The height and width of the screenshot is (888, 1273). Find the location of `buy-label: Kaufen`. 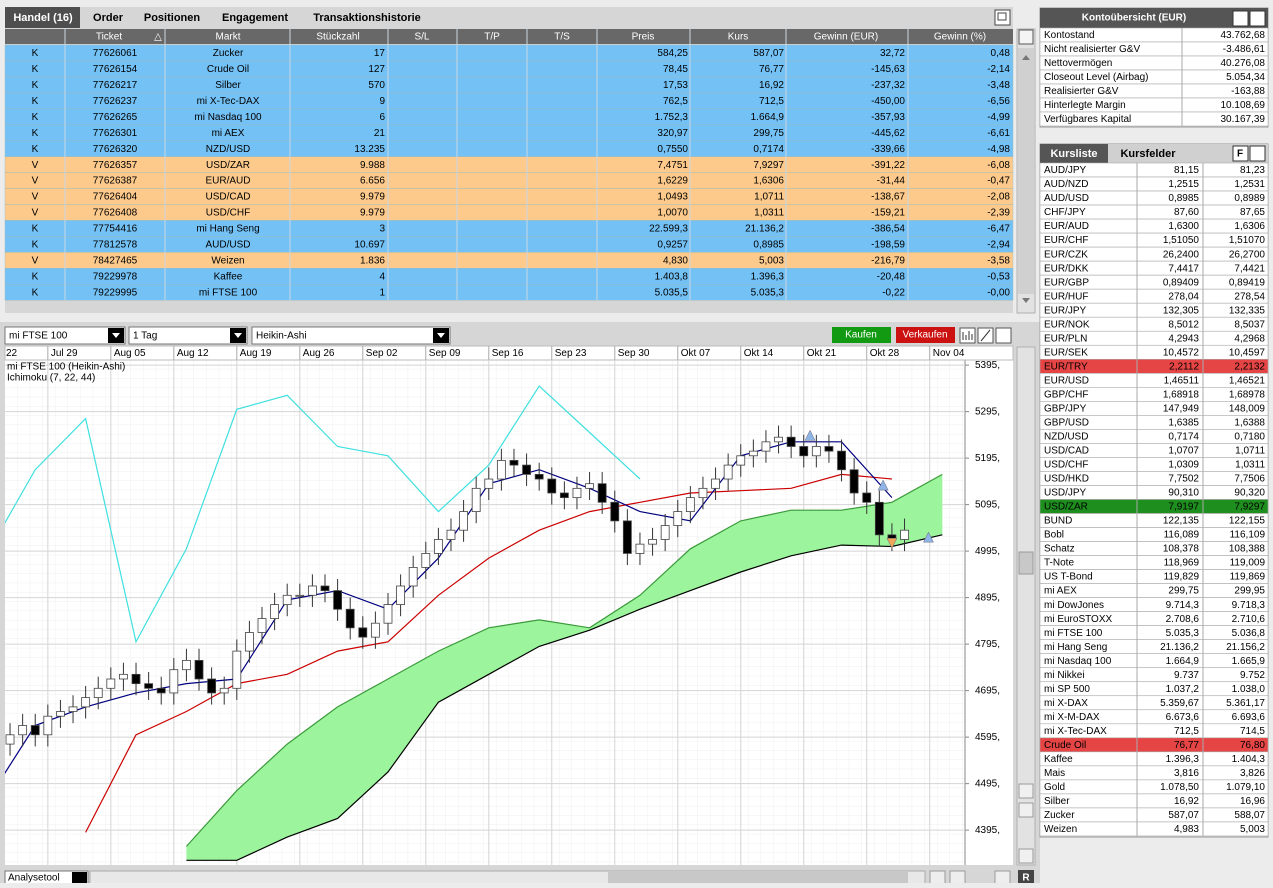

buy-label: Kaufen is located at coordinates (861, 335).